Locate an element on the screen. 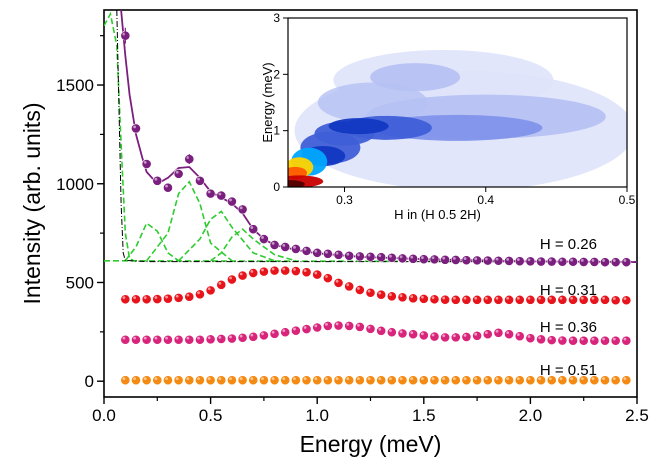 The width and height of the screenshot is (652, 465). x-tick-label: 0.5 is located at coordinates (211, 415).